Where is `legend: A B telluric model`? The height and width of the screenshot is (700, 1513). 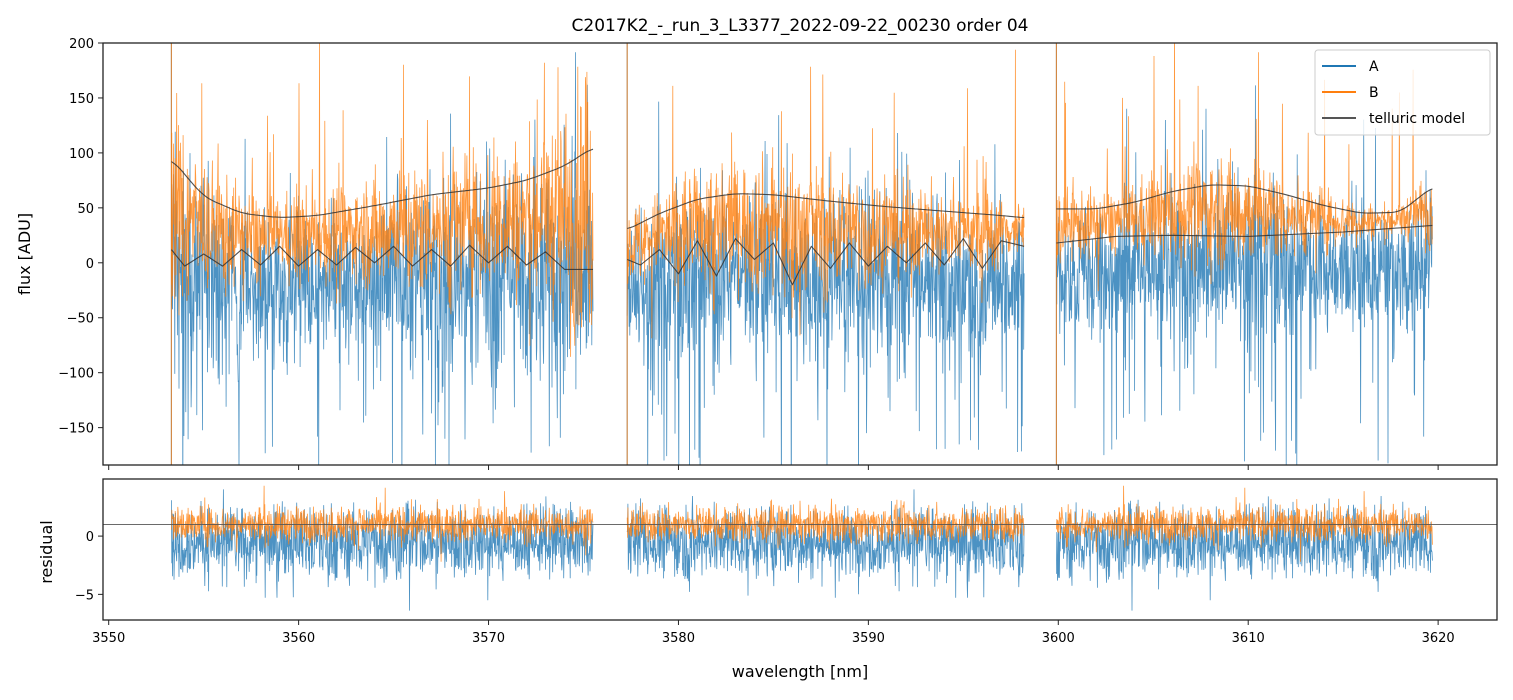 legend: A B telluric model is located at coordinates (1402, 92).